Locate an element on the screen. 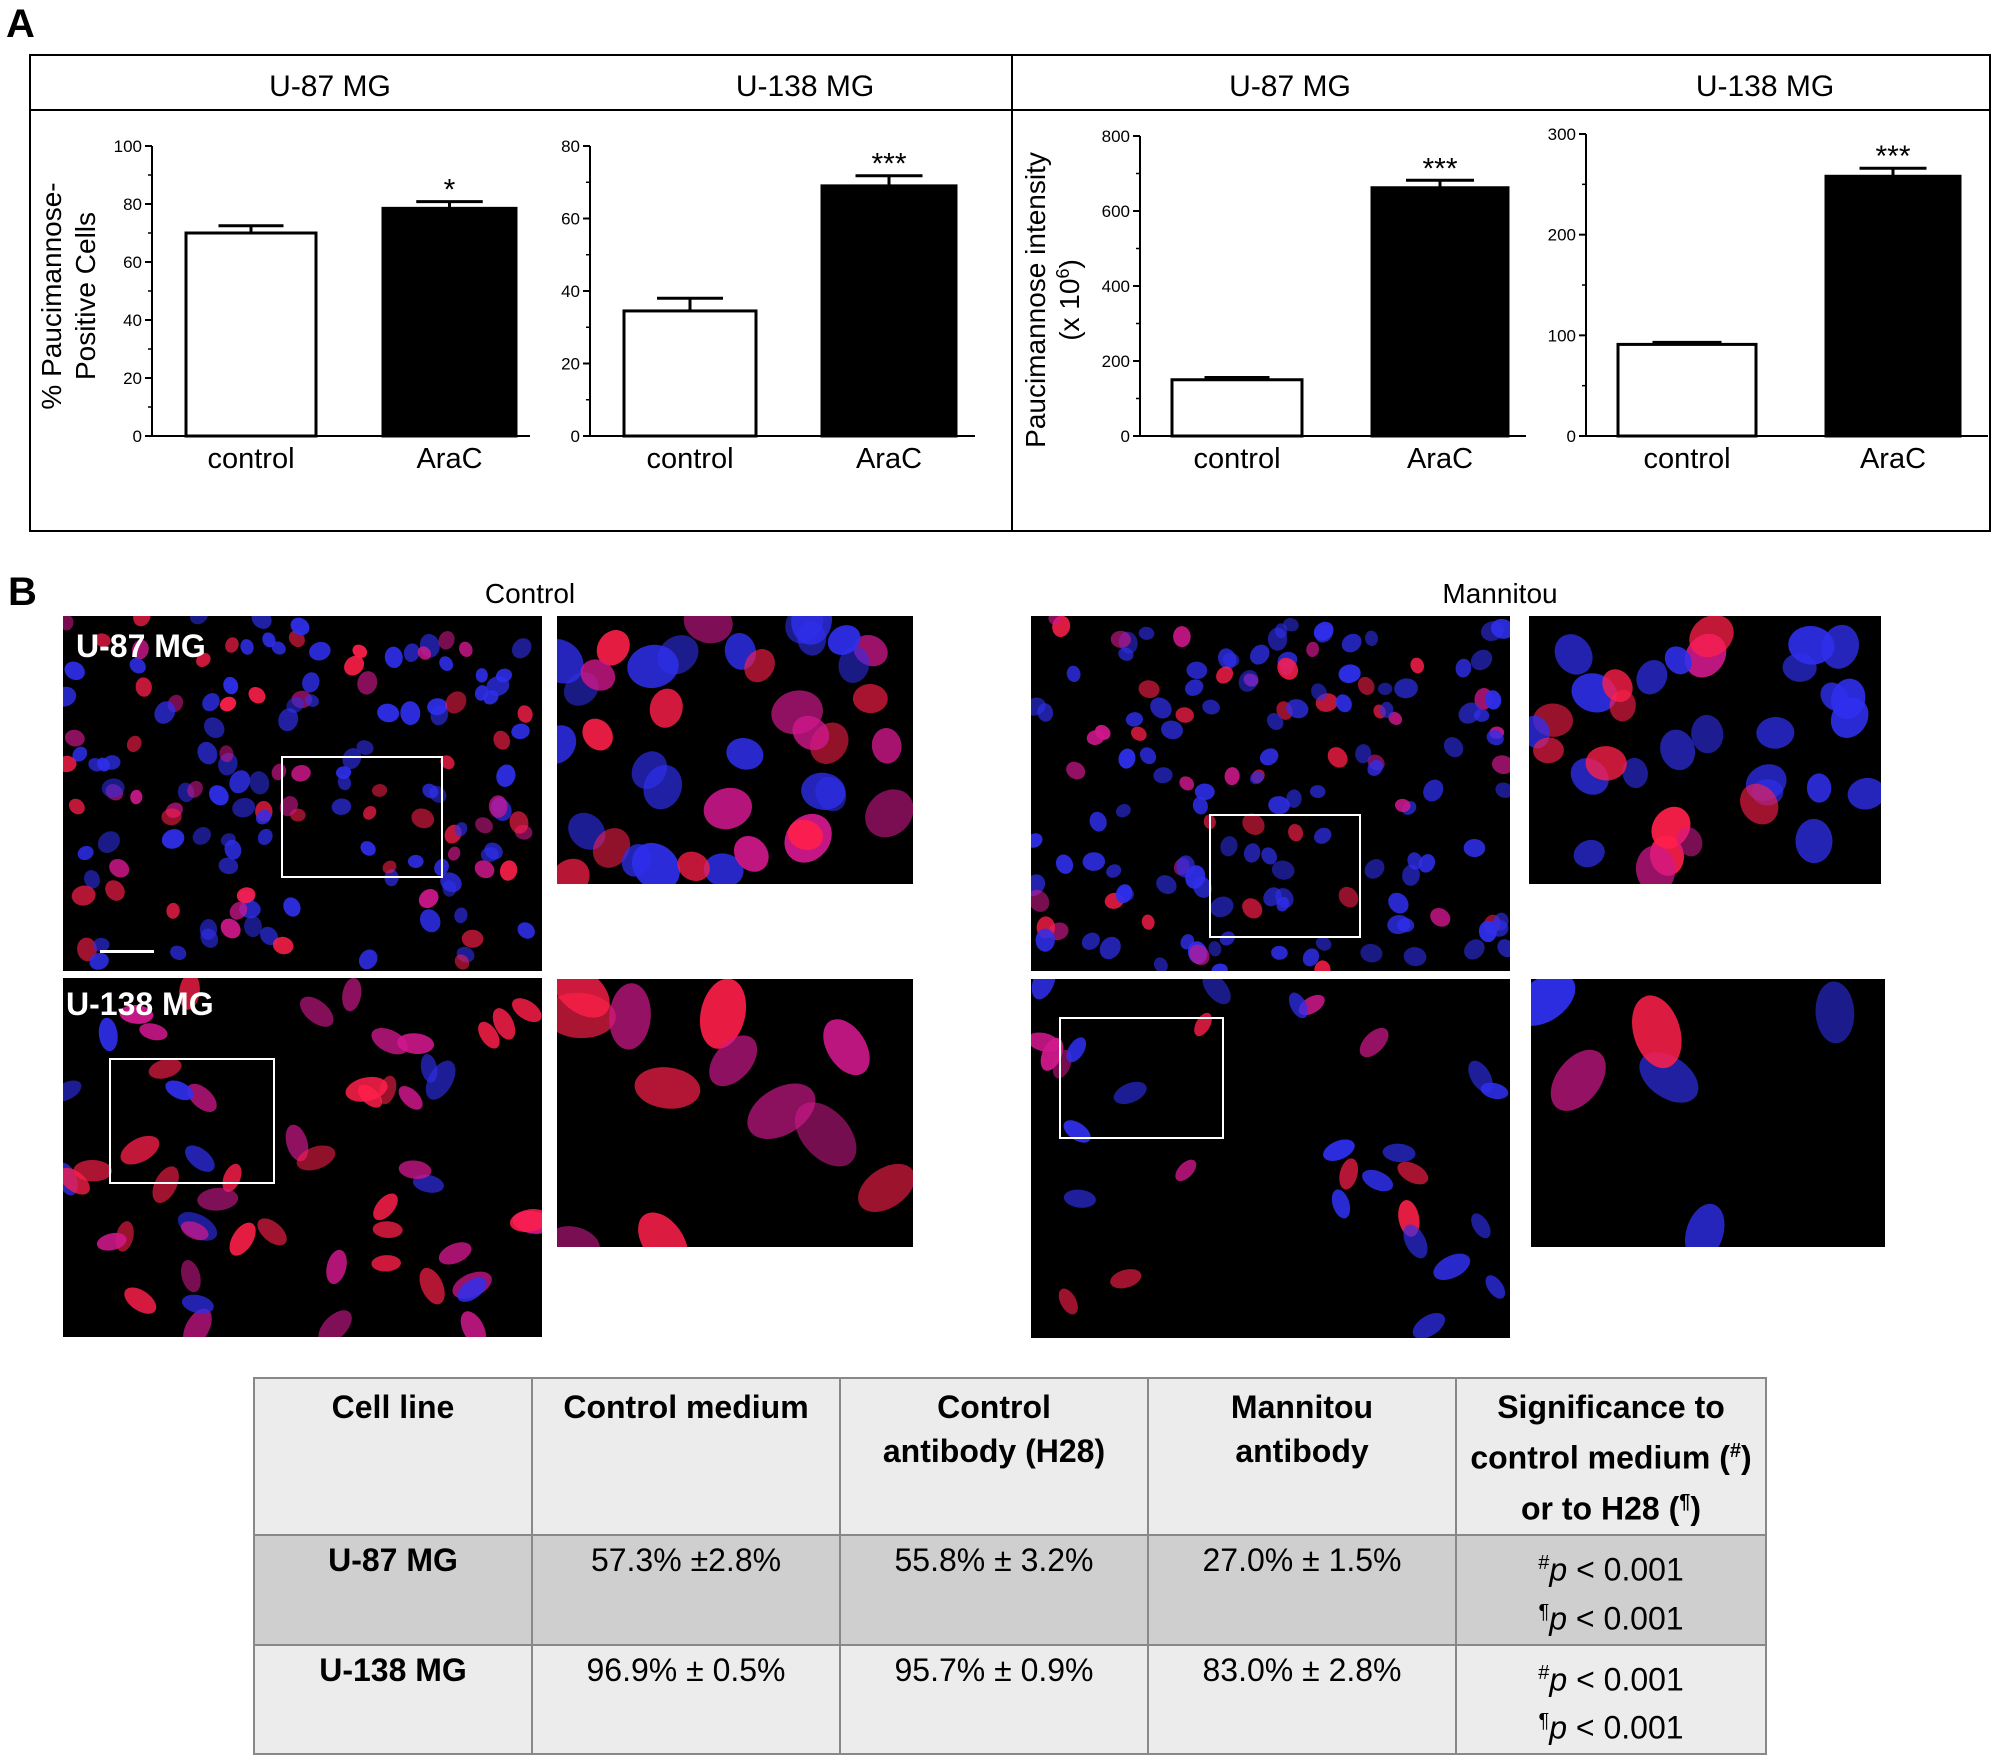 The image size is (2000, 1755). y-tick-label: 600 is located at coordinates (1116, 211).